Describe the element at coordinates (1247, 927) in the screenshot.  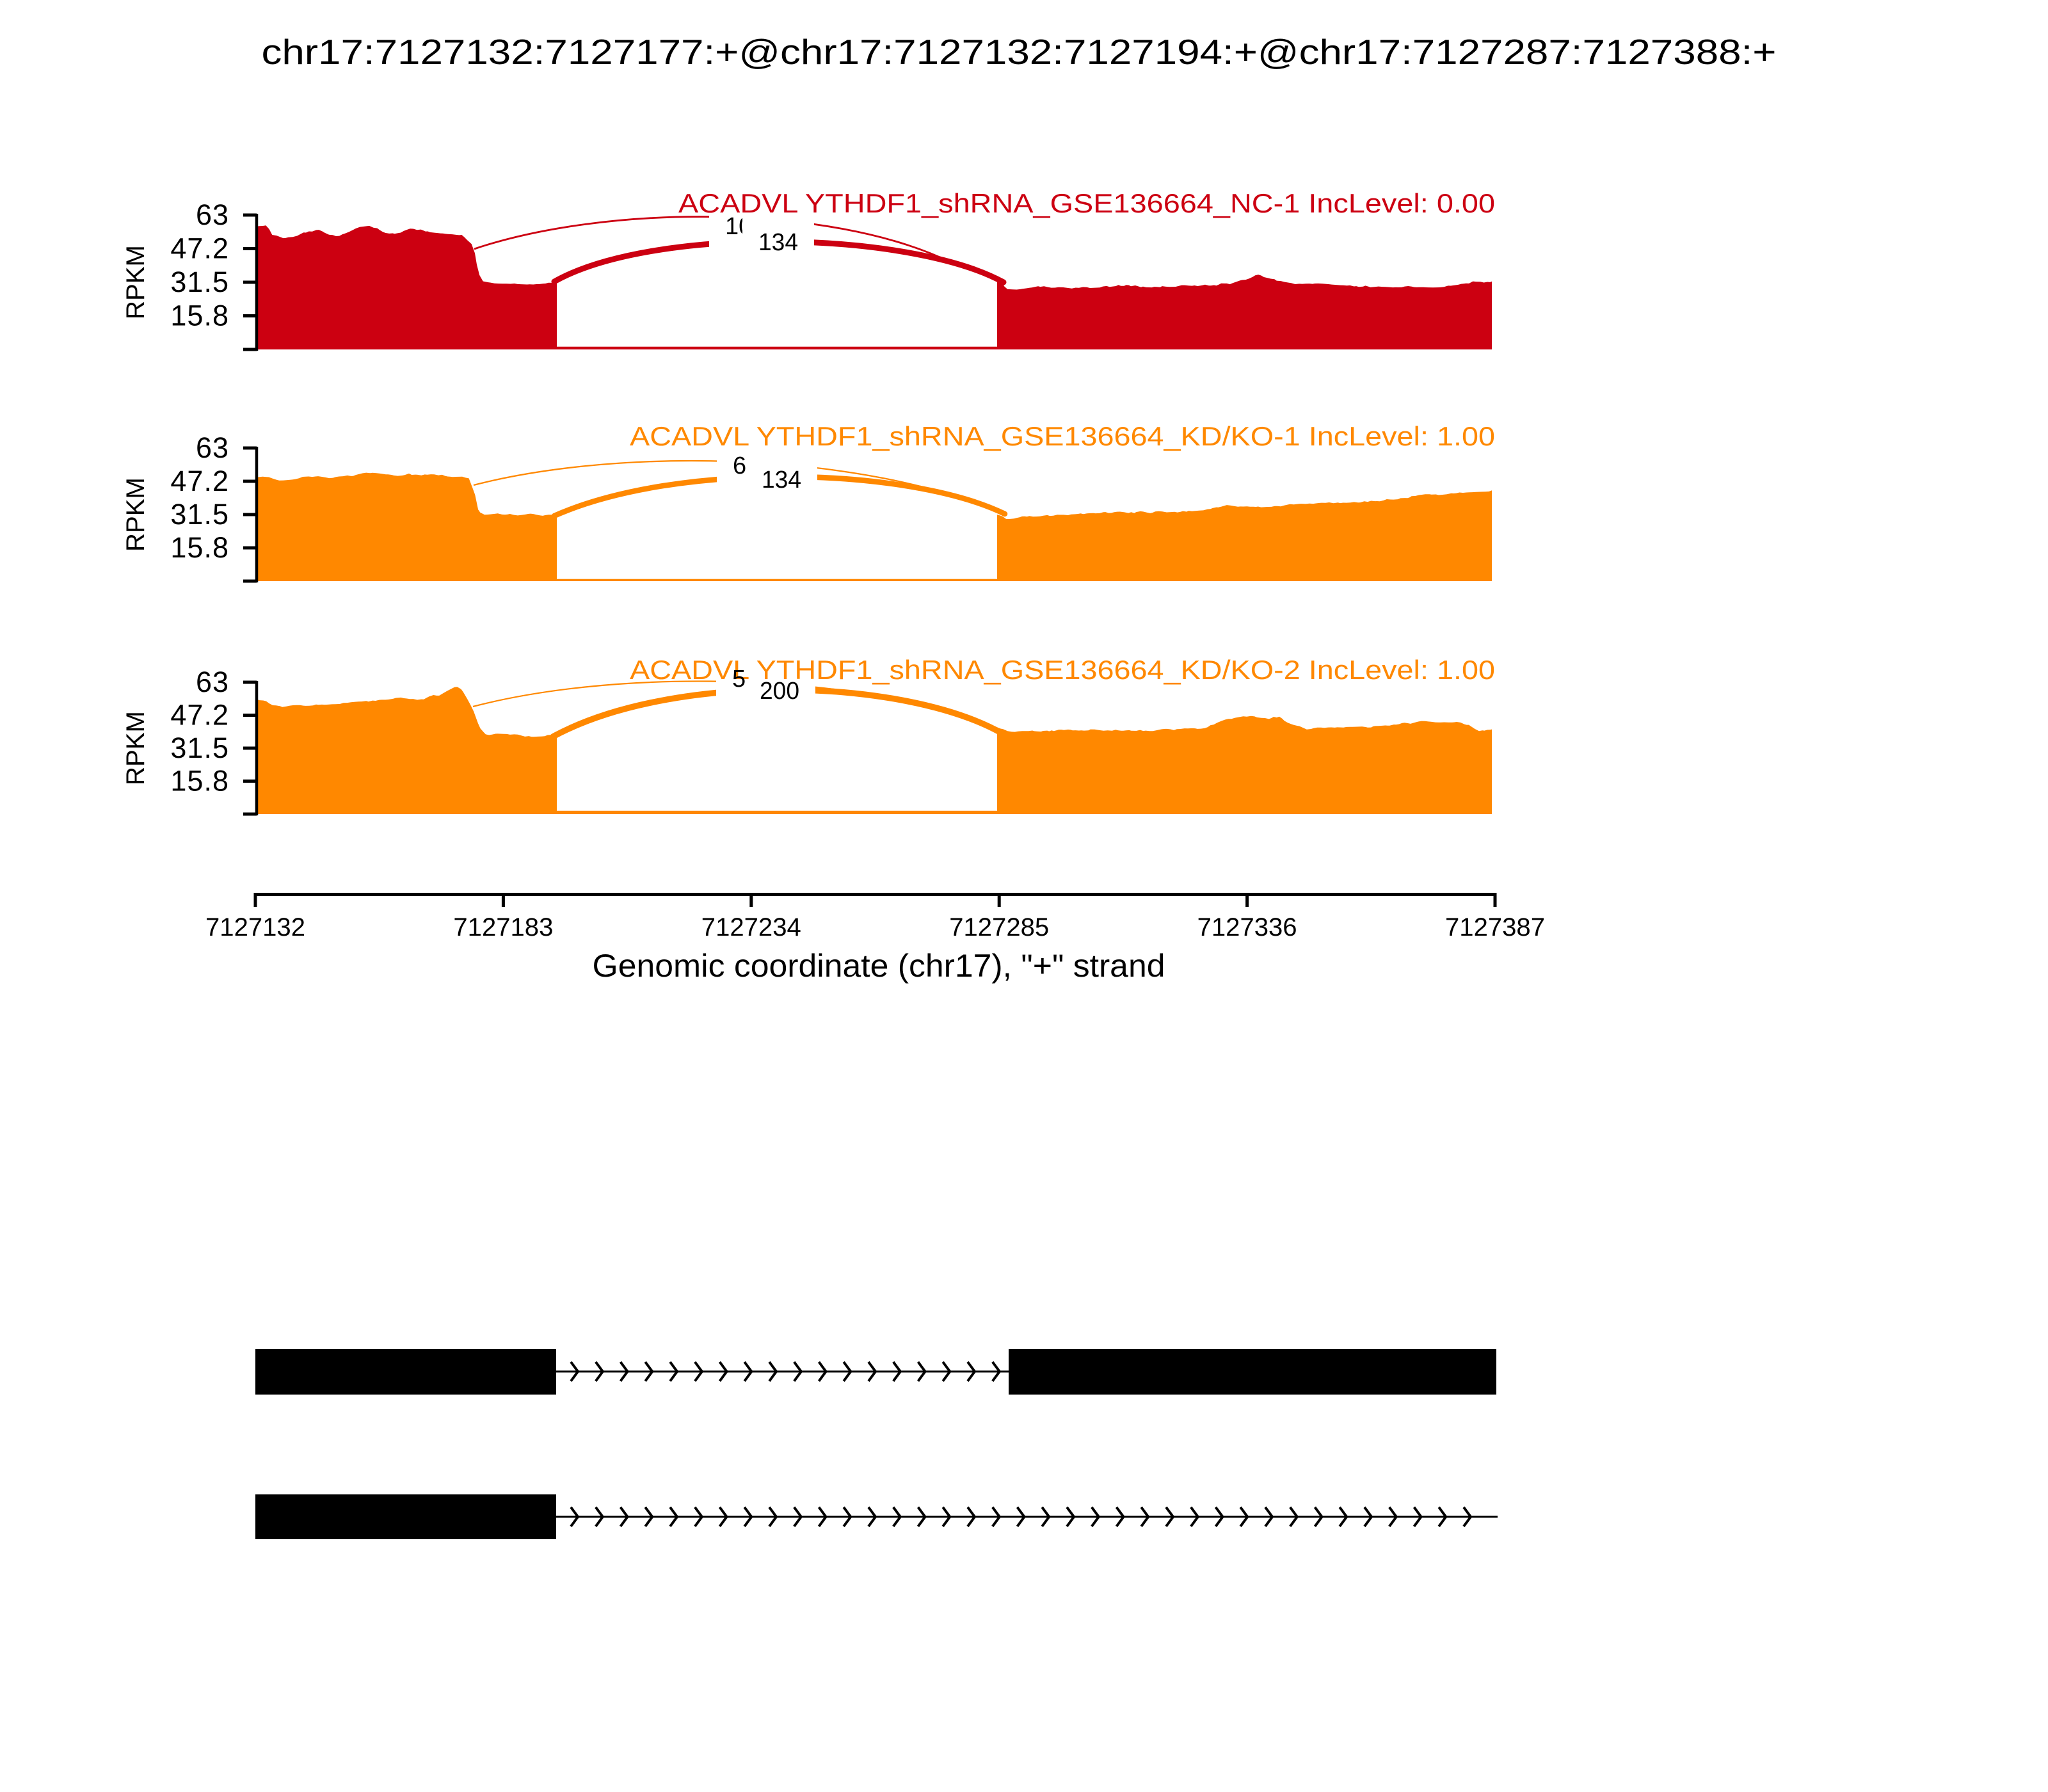
I see `svg-text: 7127336` at that location.